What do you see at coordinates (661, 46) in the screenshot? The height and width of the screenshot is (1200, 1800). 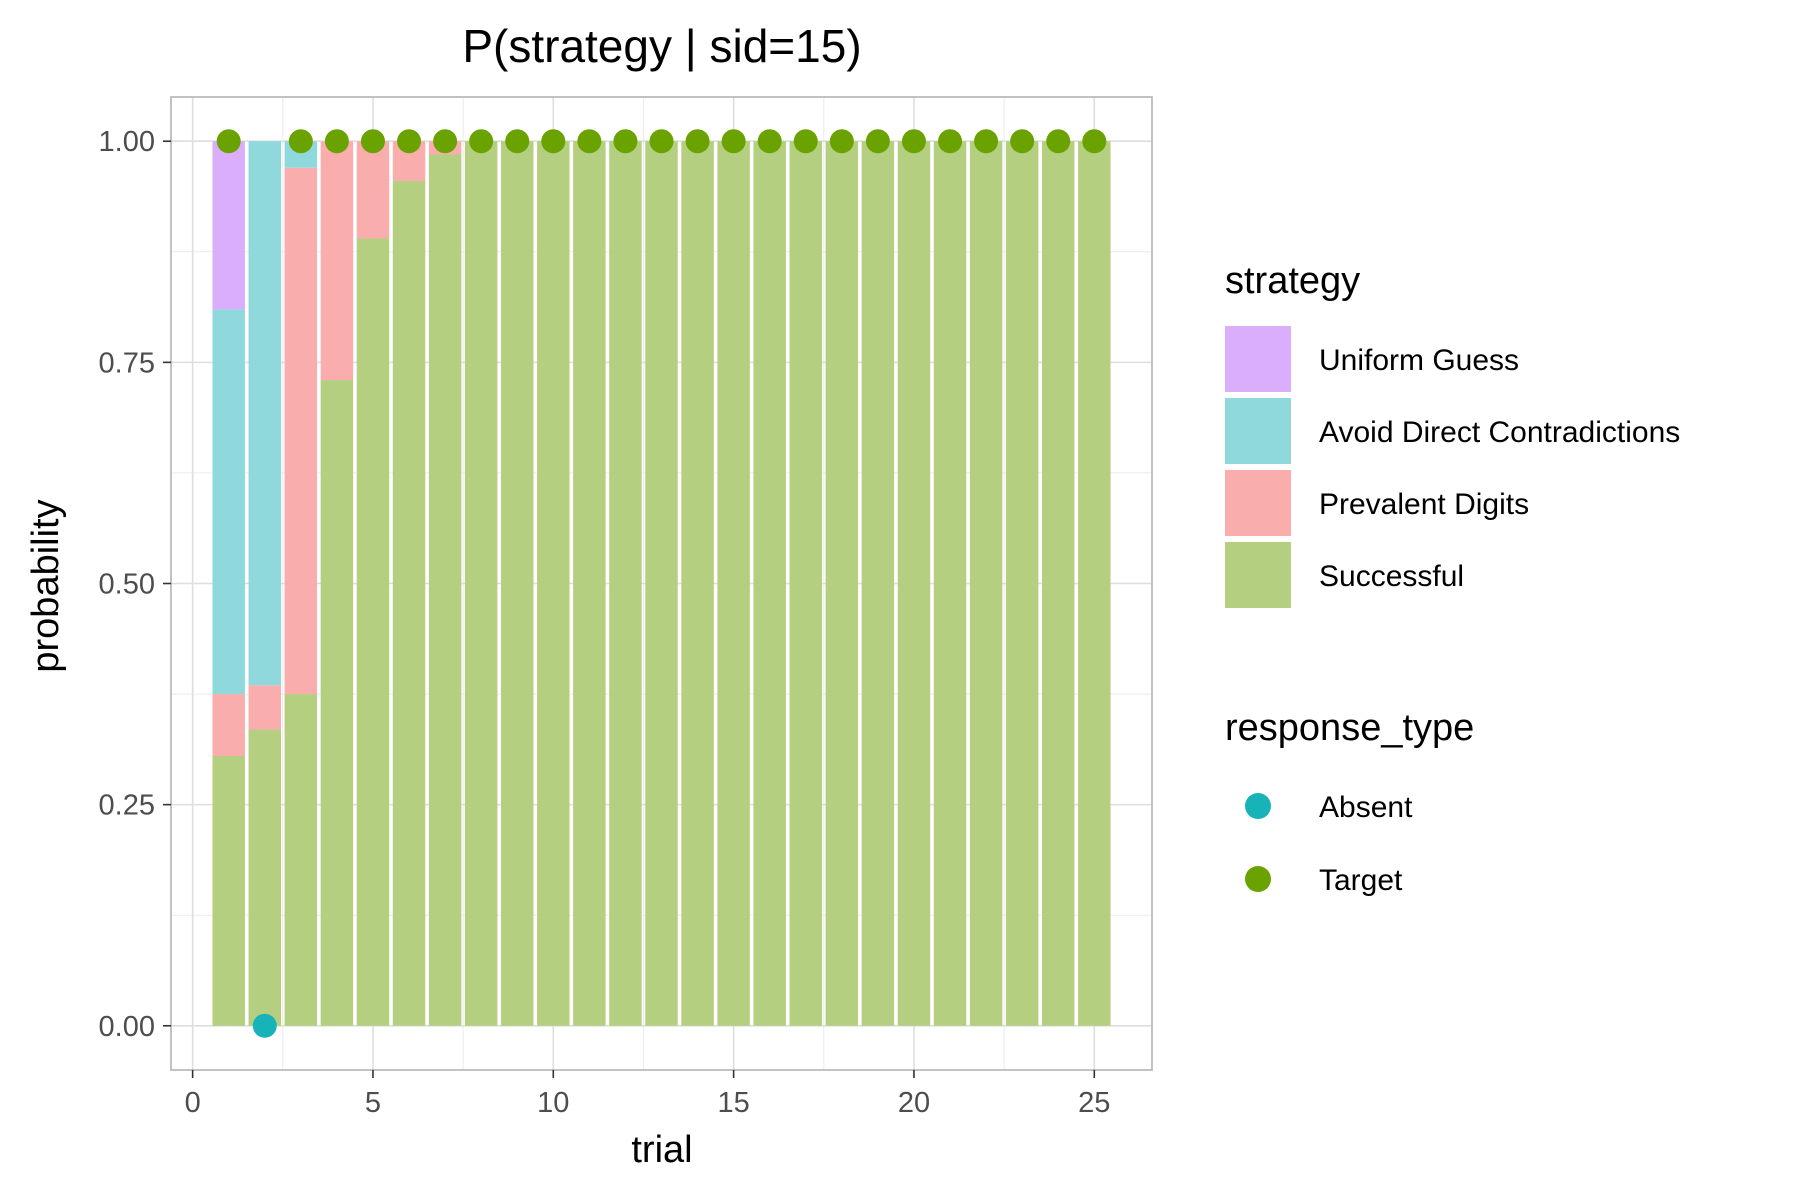 I see `chart-title: P(strategy | sid=15)` at bounding box center [661, 46].